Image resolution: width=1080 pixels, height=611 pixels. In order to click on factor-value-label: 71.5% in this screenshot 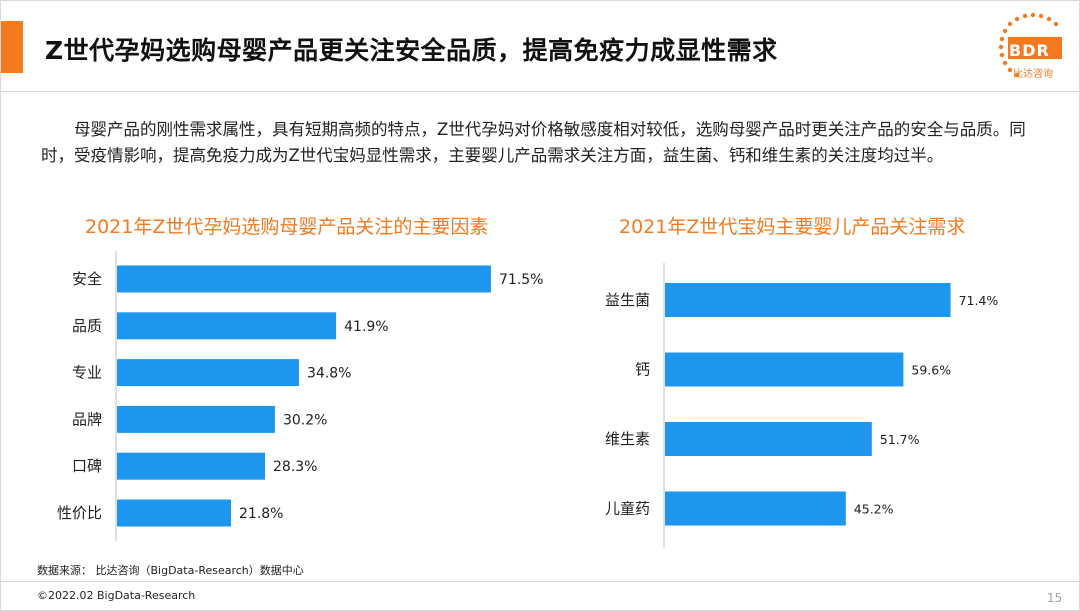, I will do `click(521, 280)`.